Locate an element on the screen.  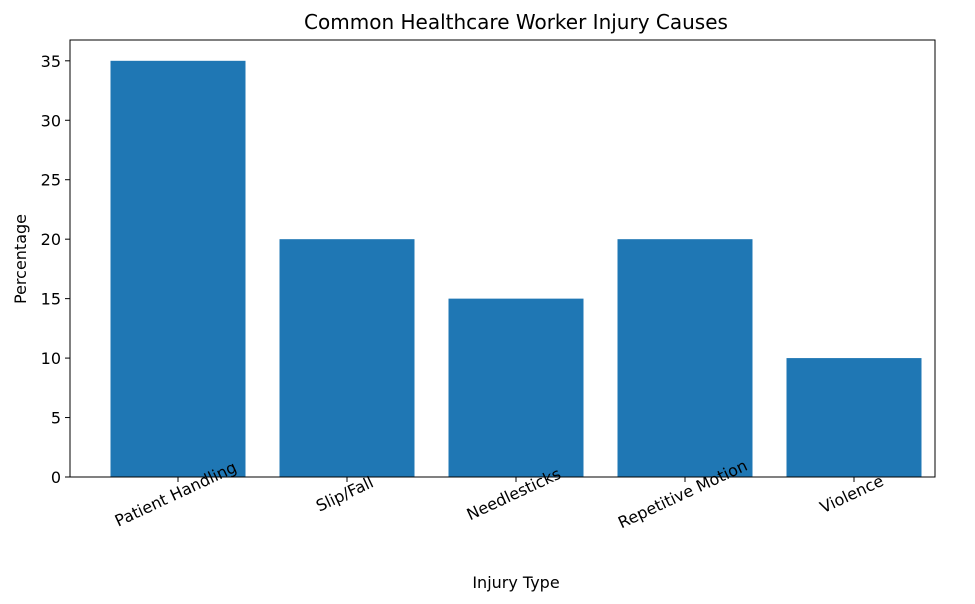
y-tick-label: 10 is located at coordinates (51, 358).